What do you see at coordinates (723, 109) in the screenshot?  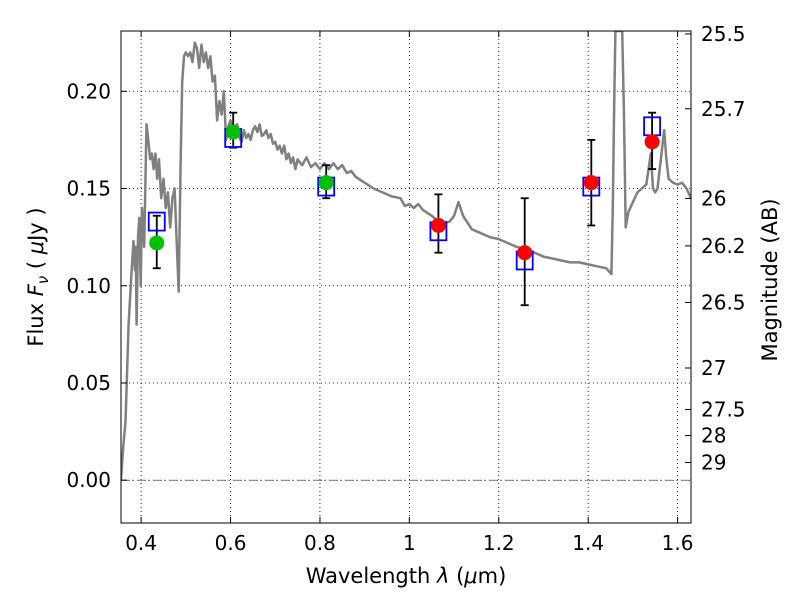 I see `y2-tick-label: 25.7` at bounding box center [723, 109].